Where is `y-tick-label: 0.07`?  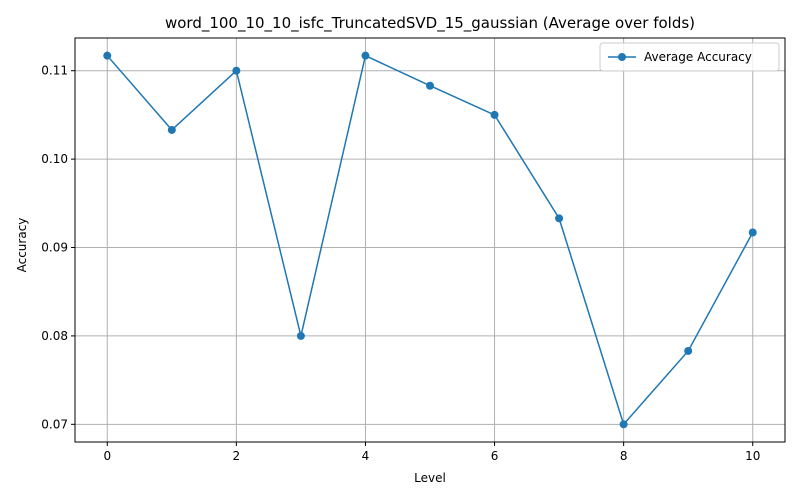
y-tick-label: 0.07 is located at coordinates (54, 424).